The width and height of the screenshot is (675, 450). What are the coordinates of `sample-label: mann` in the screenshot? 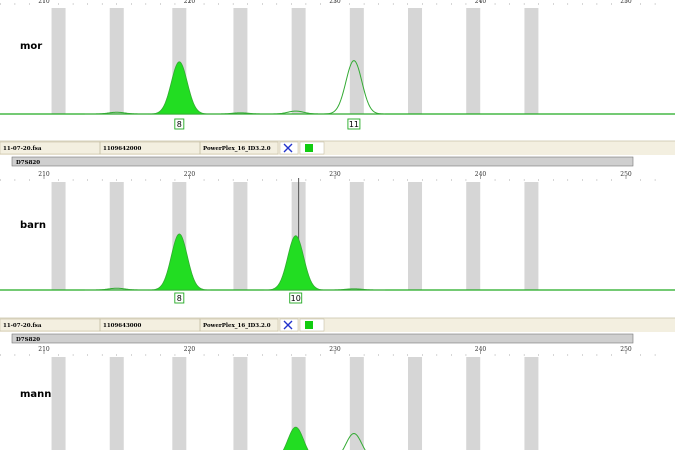 It's located at (35, 394).